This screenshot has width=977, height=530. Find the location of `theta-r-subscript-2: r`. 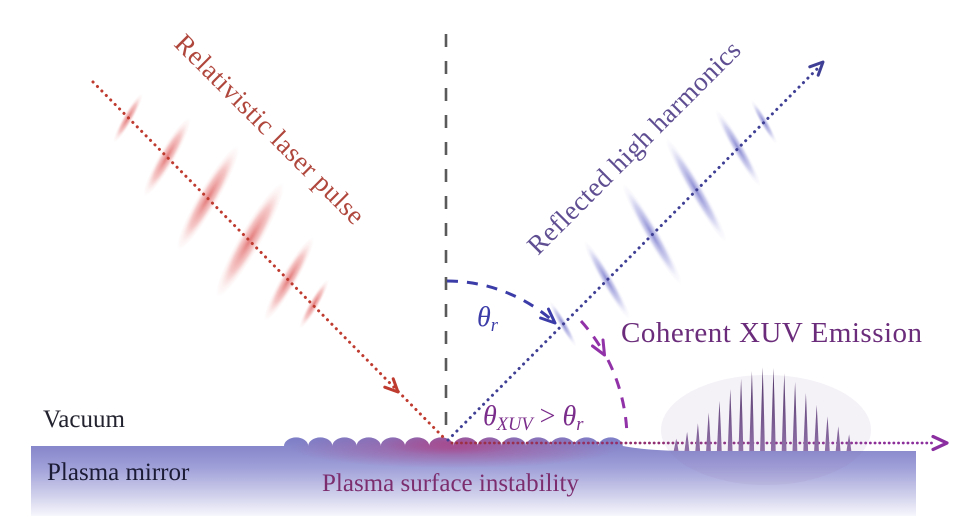

theta-r-subscript-2: r is located at coordinates (580, 424).